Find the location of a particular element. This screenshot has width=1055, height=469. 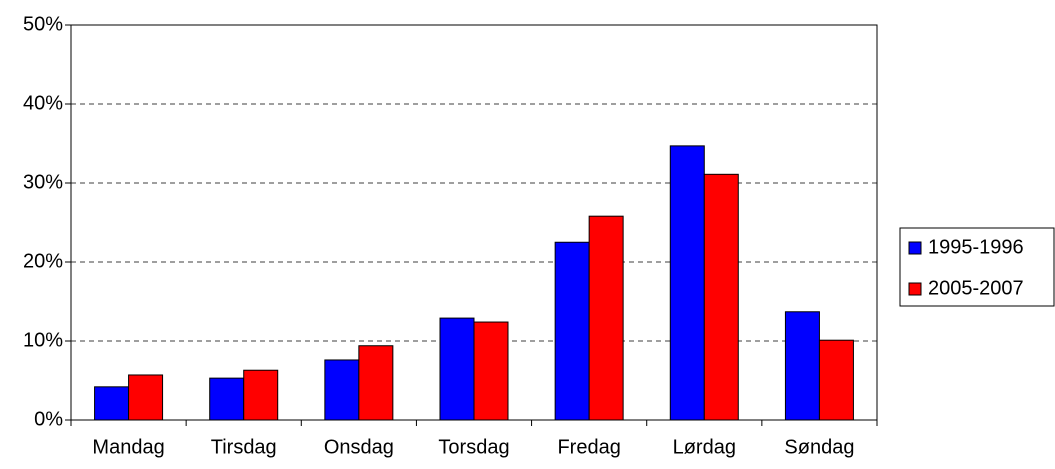

y-tick-label: 10% is located at coordinates (43, 340).